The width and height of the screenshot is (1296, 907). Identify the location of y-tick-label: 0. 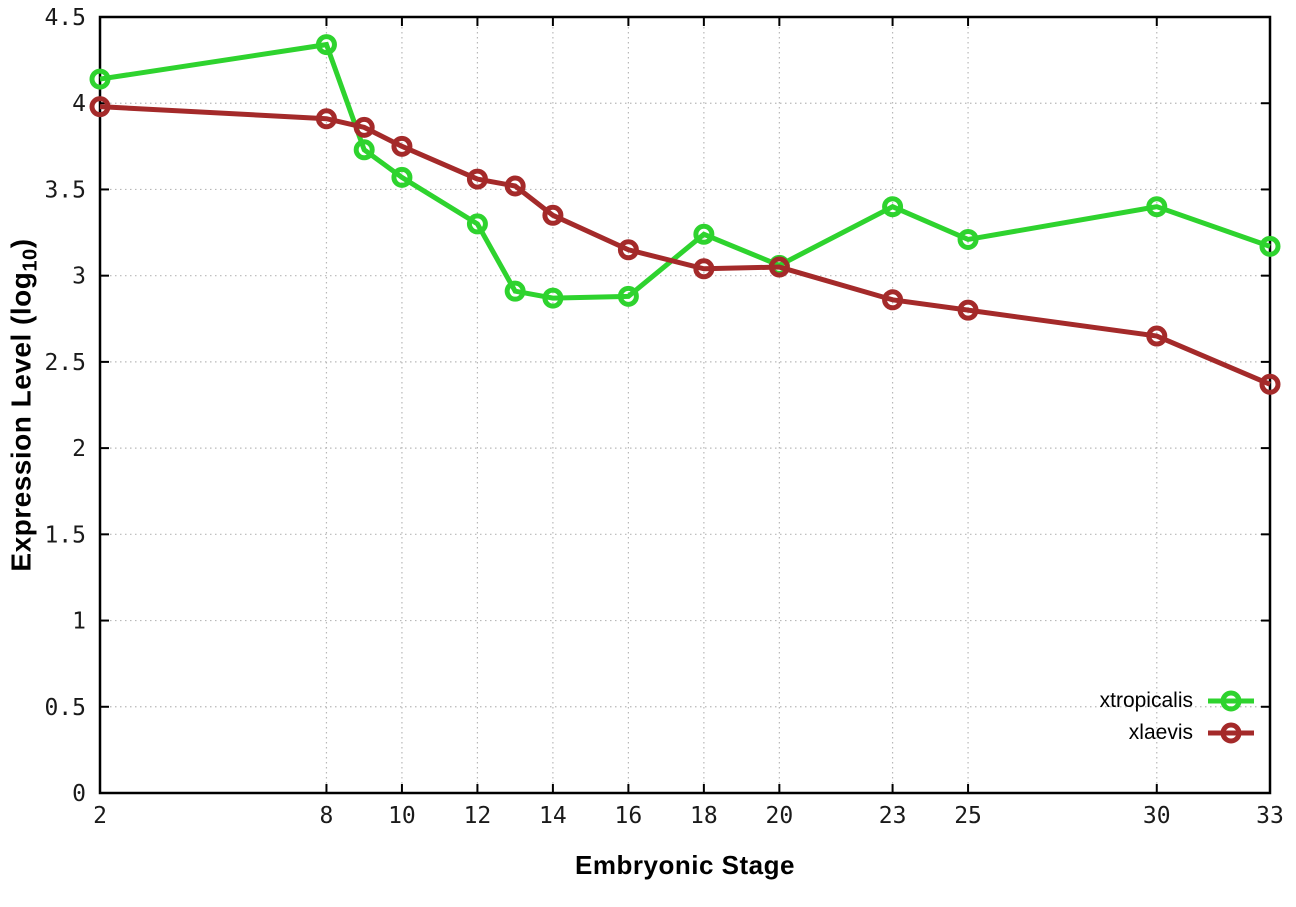
(79, 794).